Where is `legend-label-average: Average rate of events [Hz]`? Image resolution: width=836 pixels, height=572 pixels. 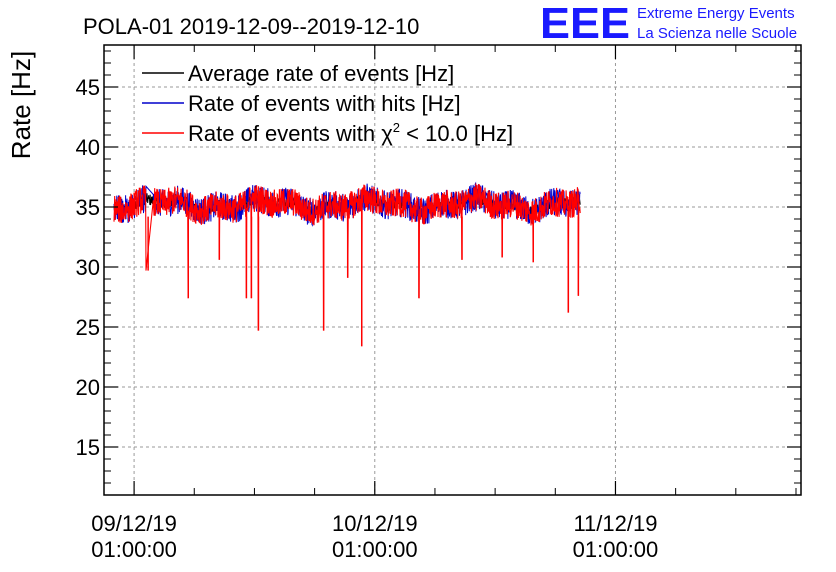
legend-label-average: Average rate of events [Hz] is located at coordinates (321, 73).